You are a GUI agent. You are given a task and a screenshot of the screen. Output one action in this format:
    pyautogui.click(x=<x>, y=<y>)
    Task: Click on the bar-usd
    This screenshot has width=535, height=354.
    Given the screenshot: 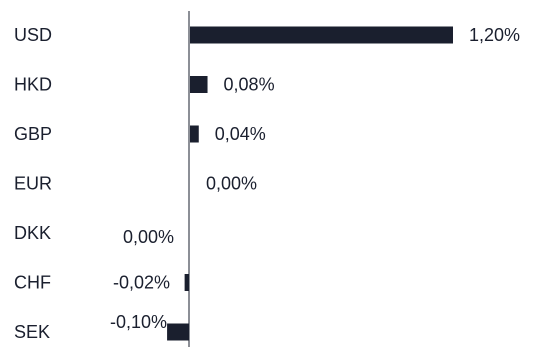 What is the action you would take?
    pyautogui.click(x=321, y=35)
    